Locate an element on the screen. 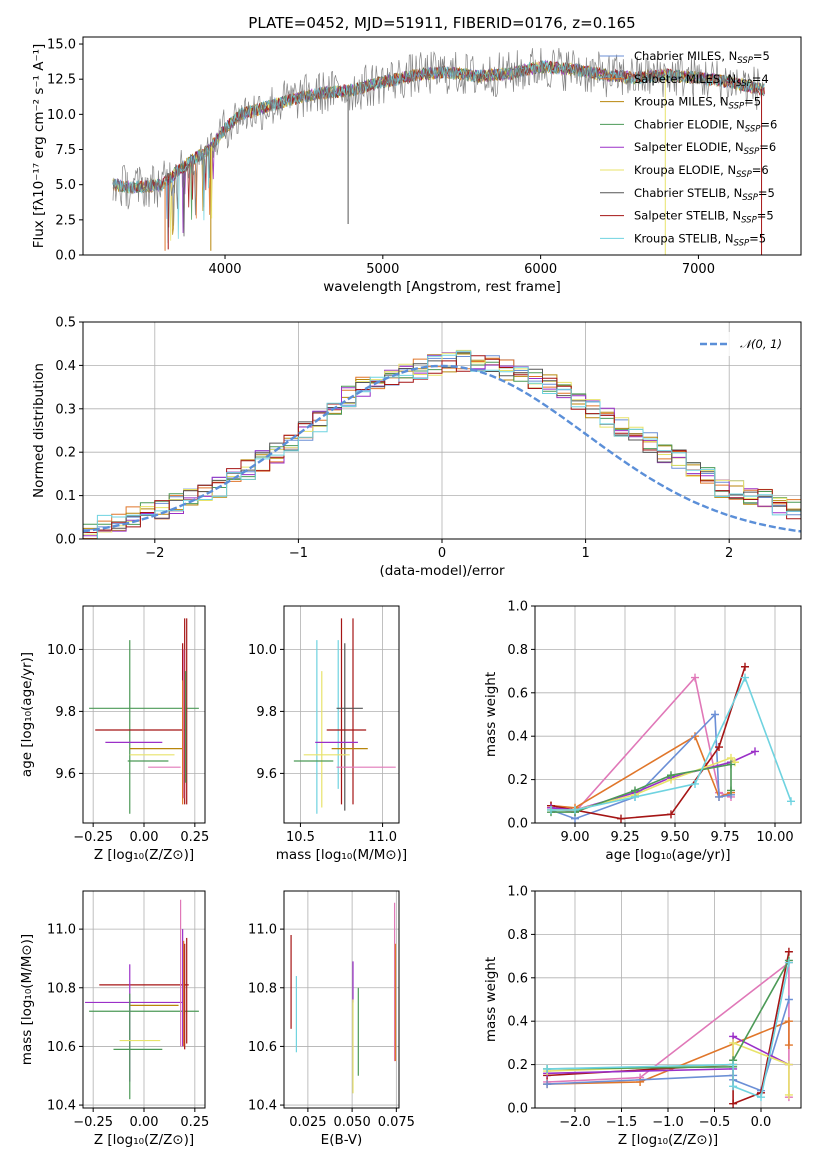 This screenshot has height=1170, width=819. x-tick-label: −1.0 is located at coordinates (668, 1122).